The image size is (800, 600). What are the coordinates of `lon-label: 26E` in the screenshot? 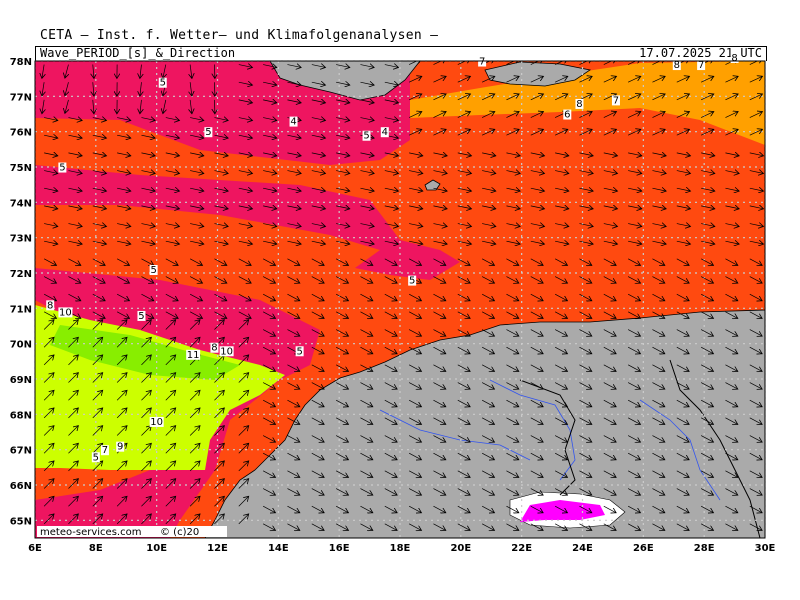 It's located at (643, 548).